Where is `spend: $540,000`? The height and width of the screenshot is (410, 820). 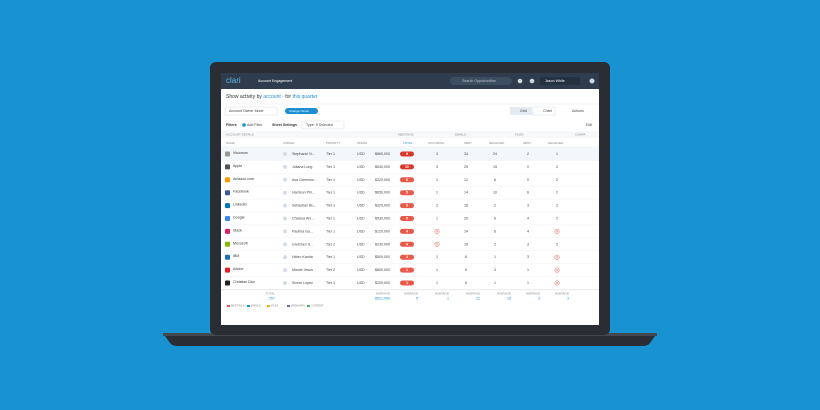
spend: $540,000 is located at coordinates (382, 167).